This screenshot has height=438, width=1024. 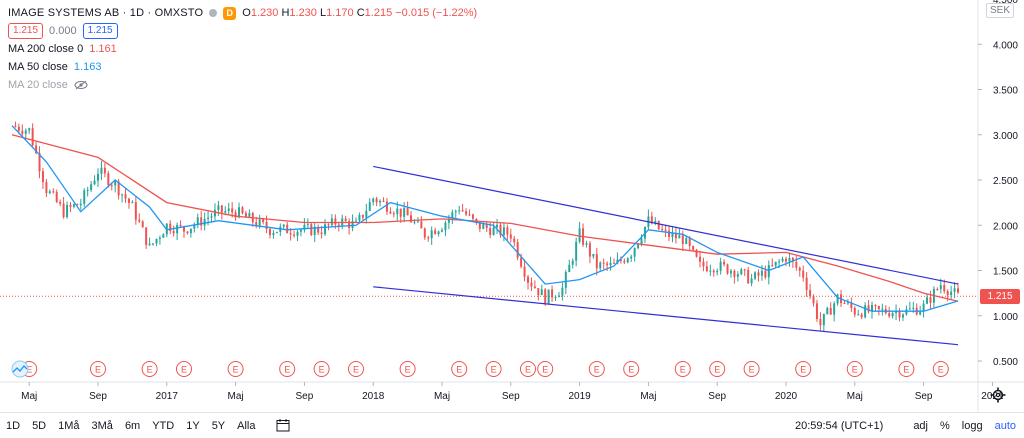 I want to click on gear-icon, so click(x=998, y=395).